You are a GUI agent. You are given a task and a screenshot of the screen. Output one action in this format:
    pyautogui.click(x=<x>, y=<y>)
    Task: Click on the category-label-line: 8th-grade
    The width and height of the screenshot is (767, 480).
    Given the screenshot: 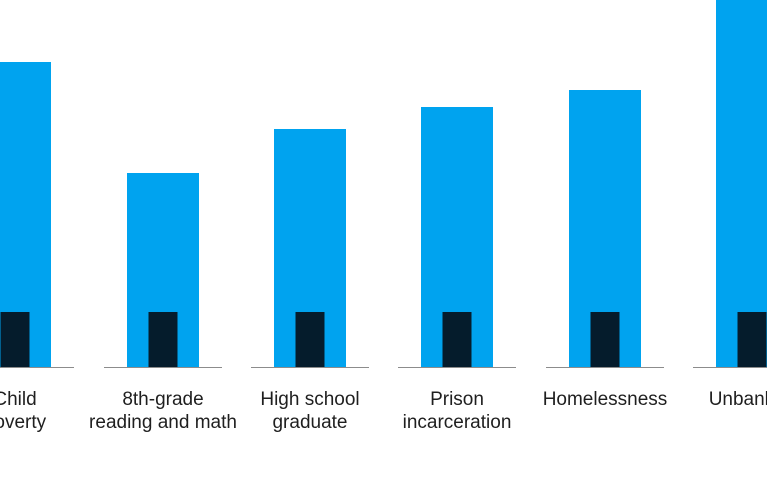 What is the action you would take?
    pyautogui.click(x=162, y=399)
    